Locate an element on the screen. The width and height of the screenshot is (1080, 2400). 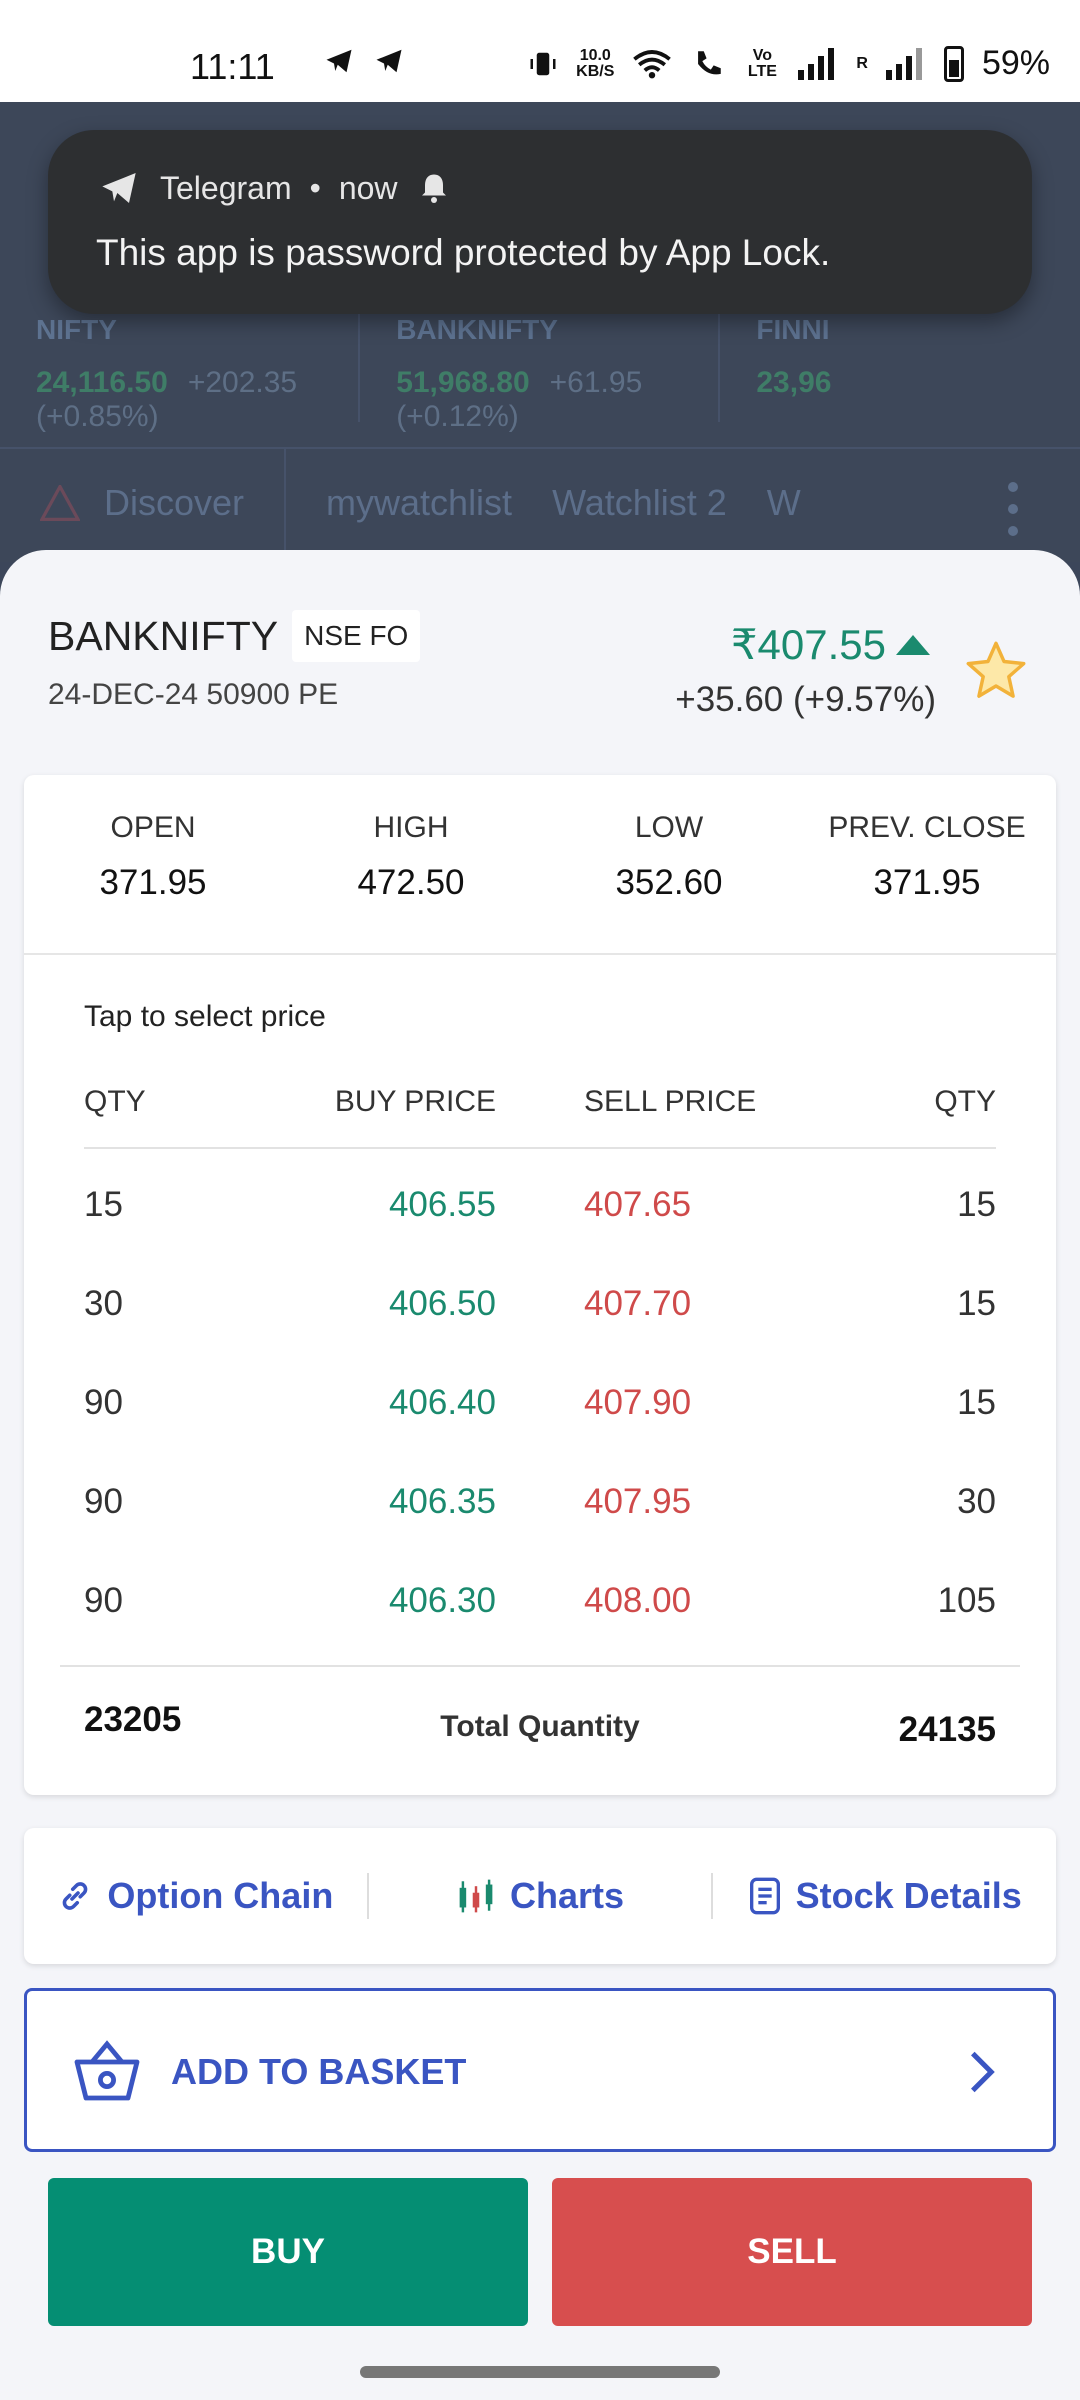
charts-link: Charts is located at coordinates (539, 1896).